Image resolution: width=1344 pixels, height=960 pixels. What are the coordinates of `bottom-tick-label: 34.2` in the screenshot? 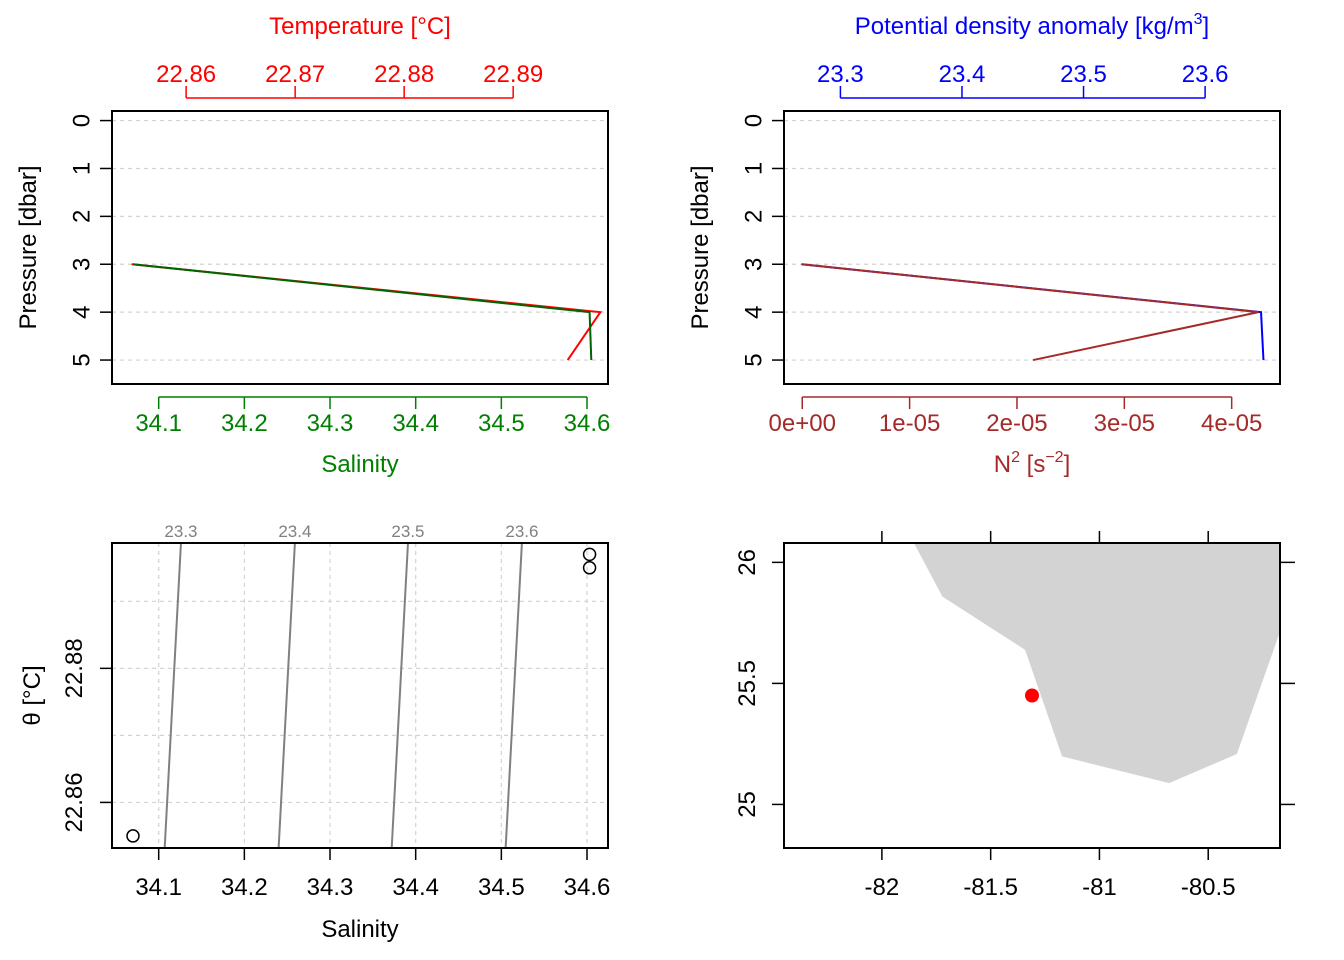 It's located at (244, 423).